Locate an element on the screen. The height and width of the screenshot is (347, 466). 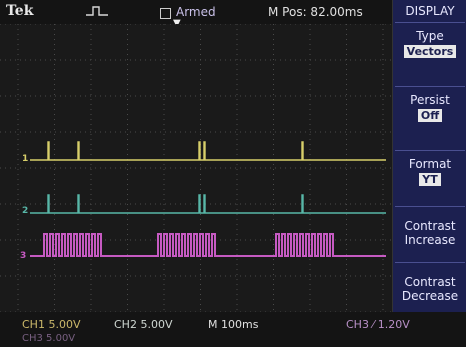
brand-logo: Tek is located at coordinates (20, 11).